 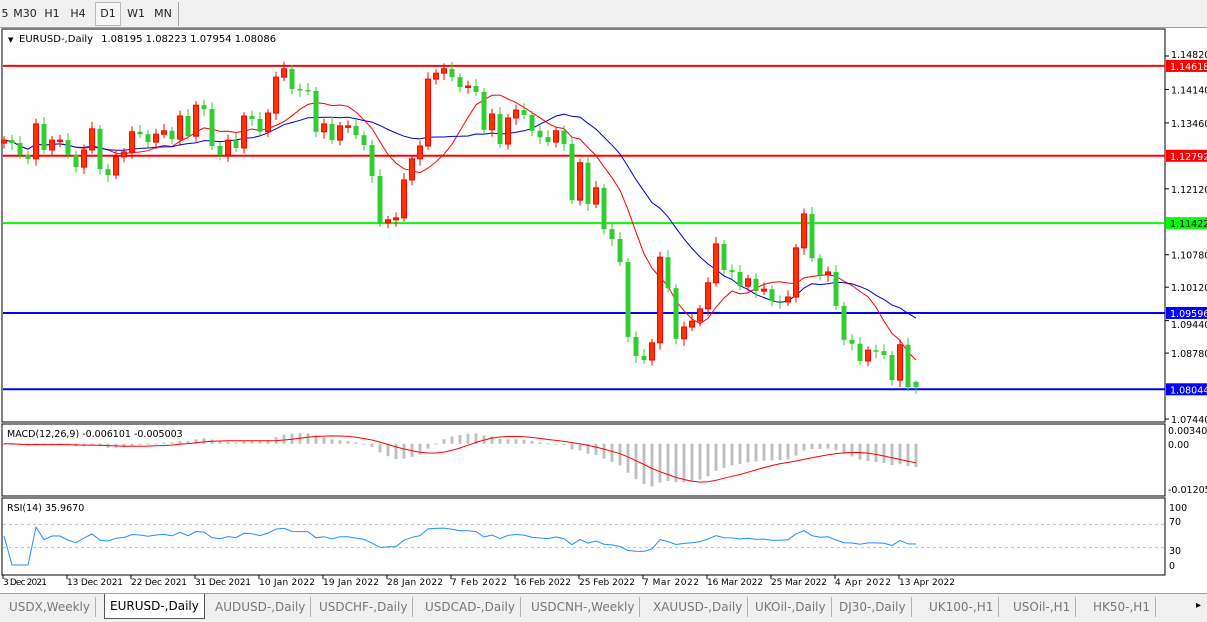 What do you see at coordinates (1122, 607) in the screenshot?
I see `tab-hk50-h1: HK50-,H1` at bounding box center [1122, 607].